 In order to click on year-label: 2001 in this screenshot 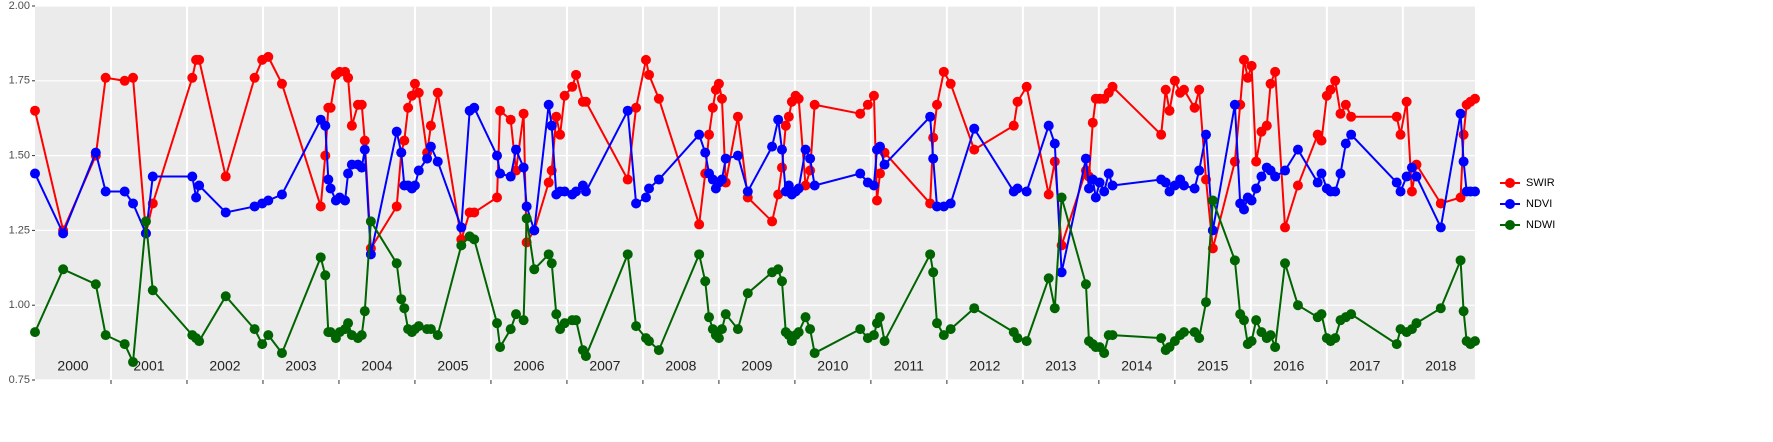, I will do `click(148, 366)`.